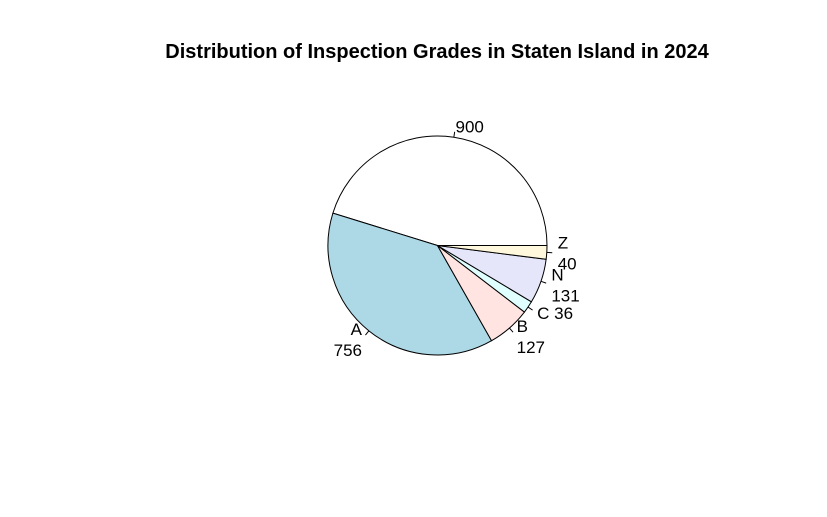 This screenshot has width=827, height=517. I want to click on pie-slices, so click(437, 245).